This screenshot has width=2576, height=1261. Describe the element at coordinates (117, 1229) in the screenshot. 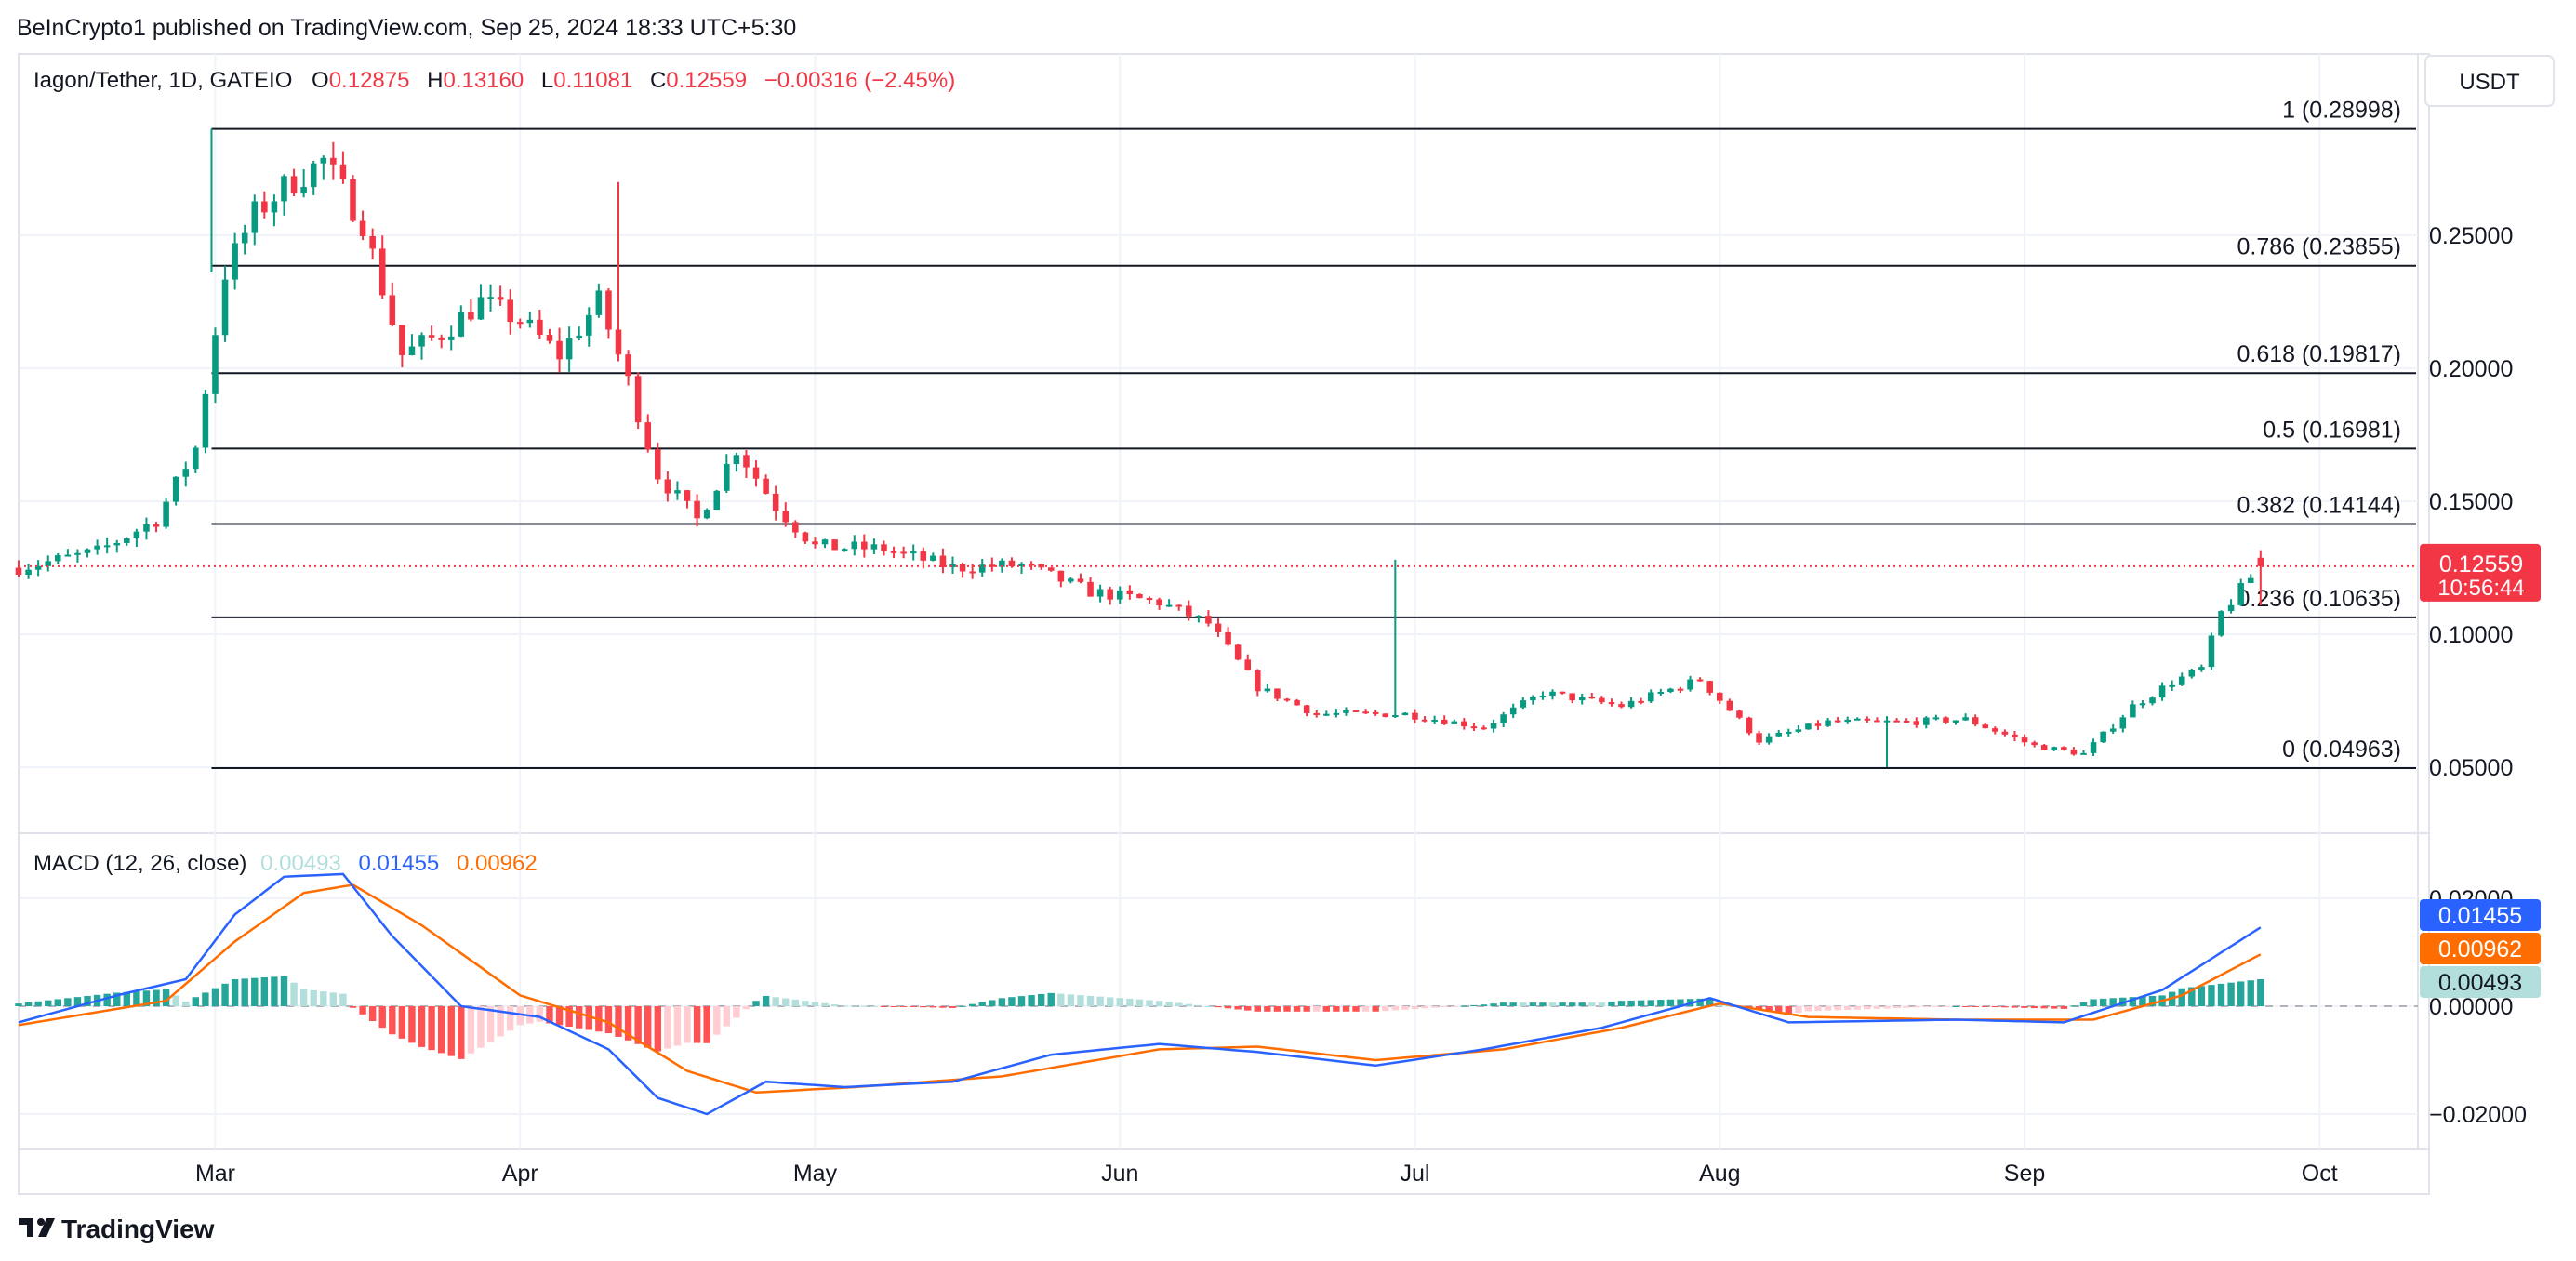

I see `tradingview-logo: TradingView` at that location.